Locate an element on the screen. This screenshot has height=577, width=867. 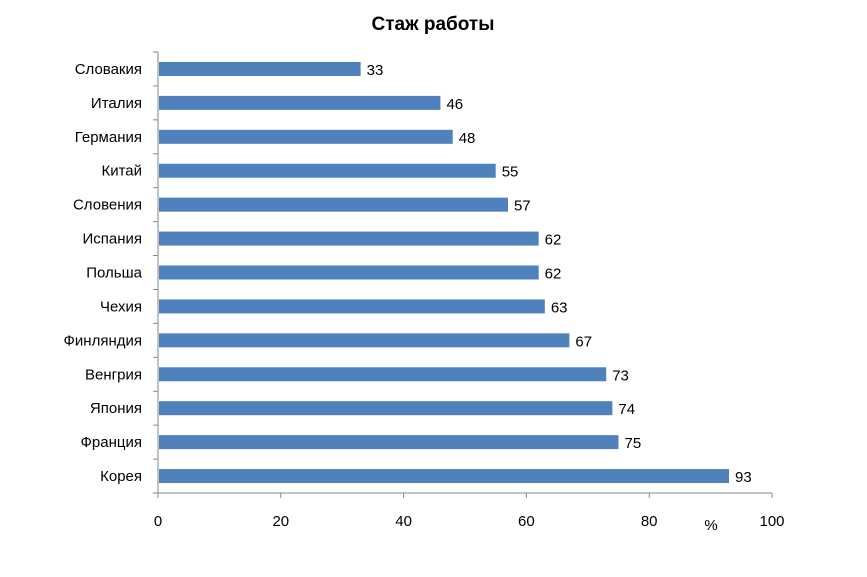
data-label: 73 is located at coordinates (620, 375).